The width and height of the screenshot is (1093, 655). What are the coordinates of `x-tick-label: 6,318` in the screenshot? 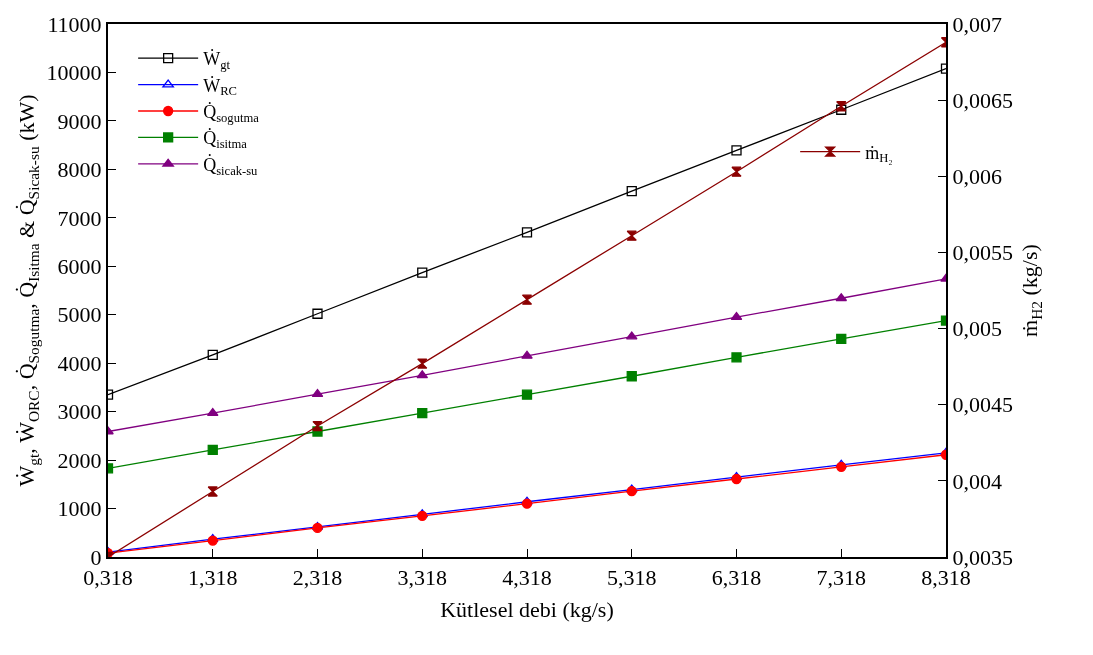 It's located at (736, 578).